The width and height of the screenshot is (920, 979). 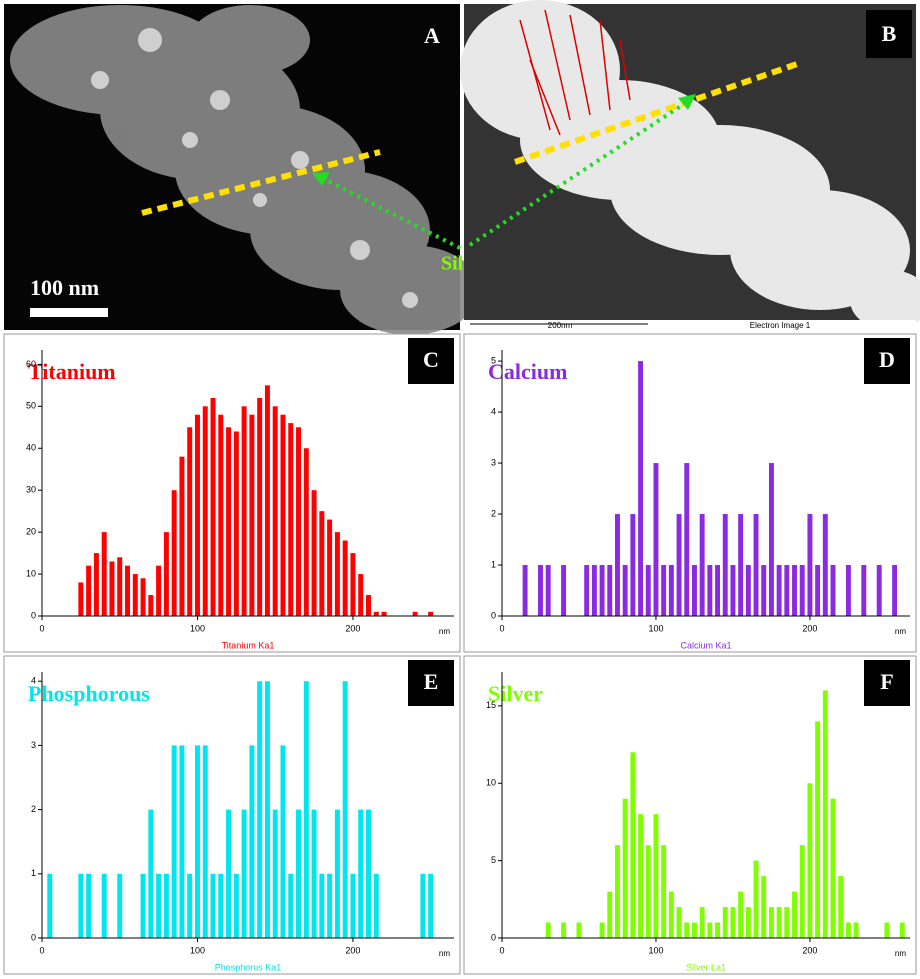 What do you see at coordinates (491, 705) in the screenshot?
I see `y-tick-label: 15` at bounding box center [491, 705].